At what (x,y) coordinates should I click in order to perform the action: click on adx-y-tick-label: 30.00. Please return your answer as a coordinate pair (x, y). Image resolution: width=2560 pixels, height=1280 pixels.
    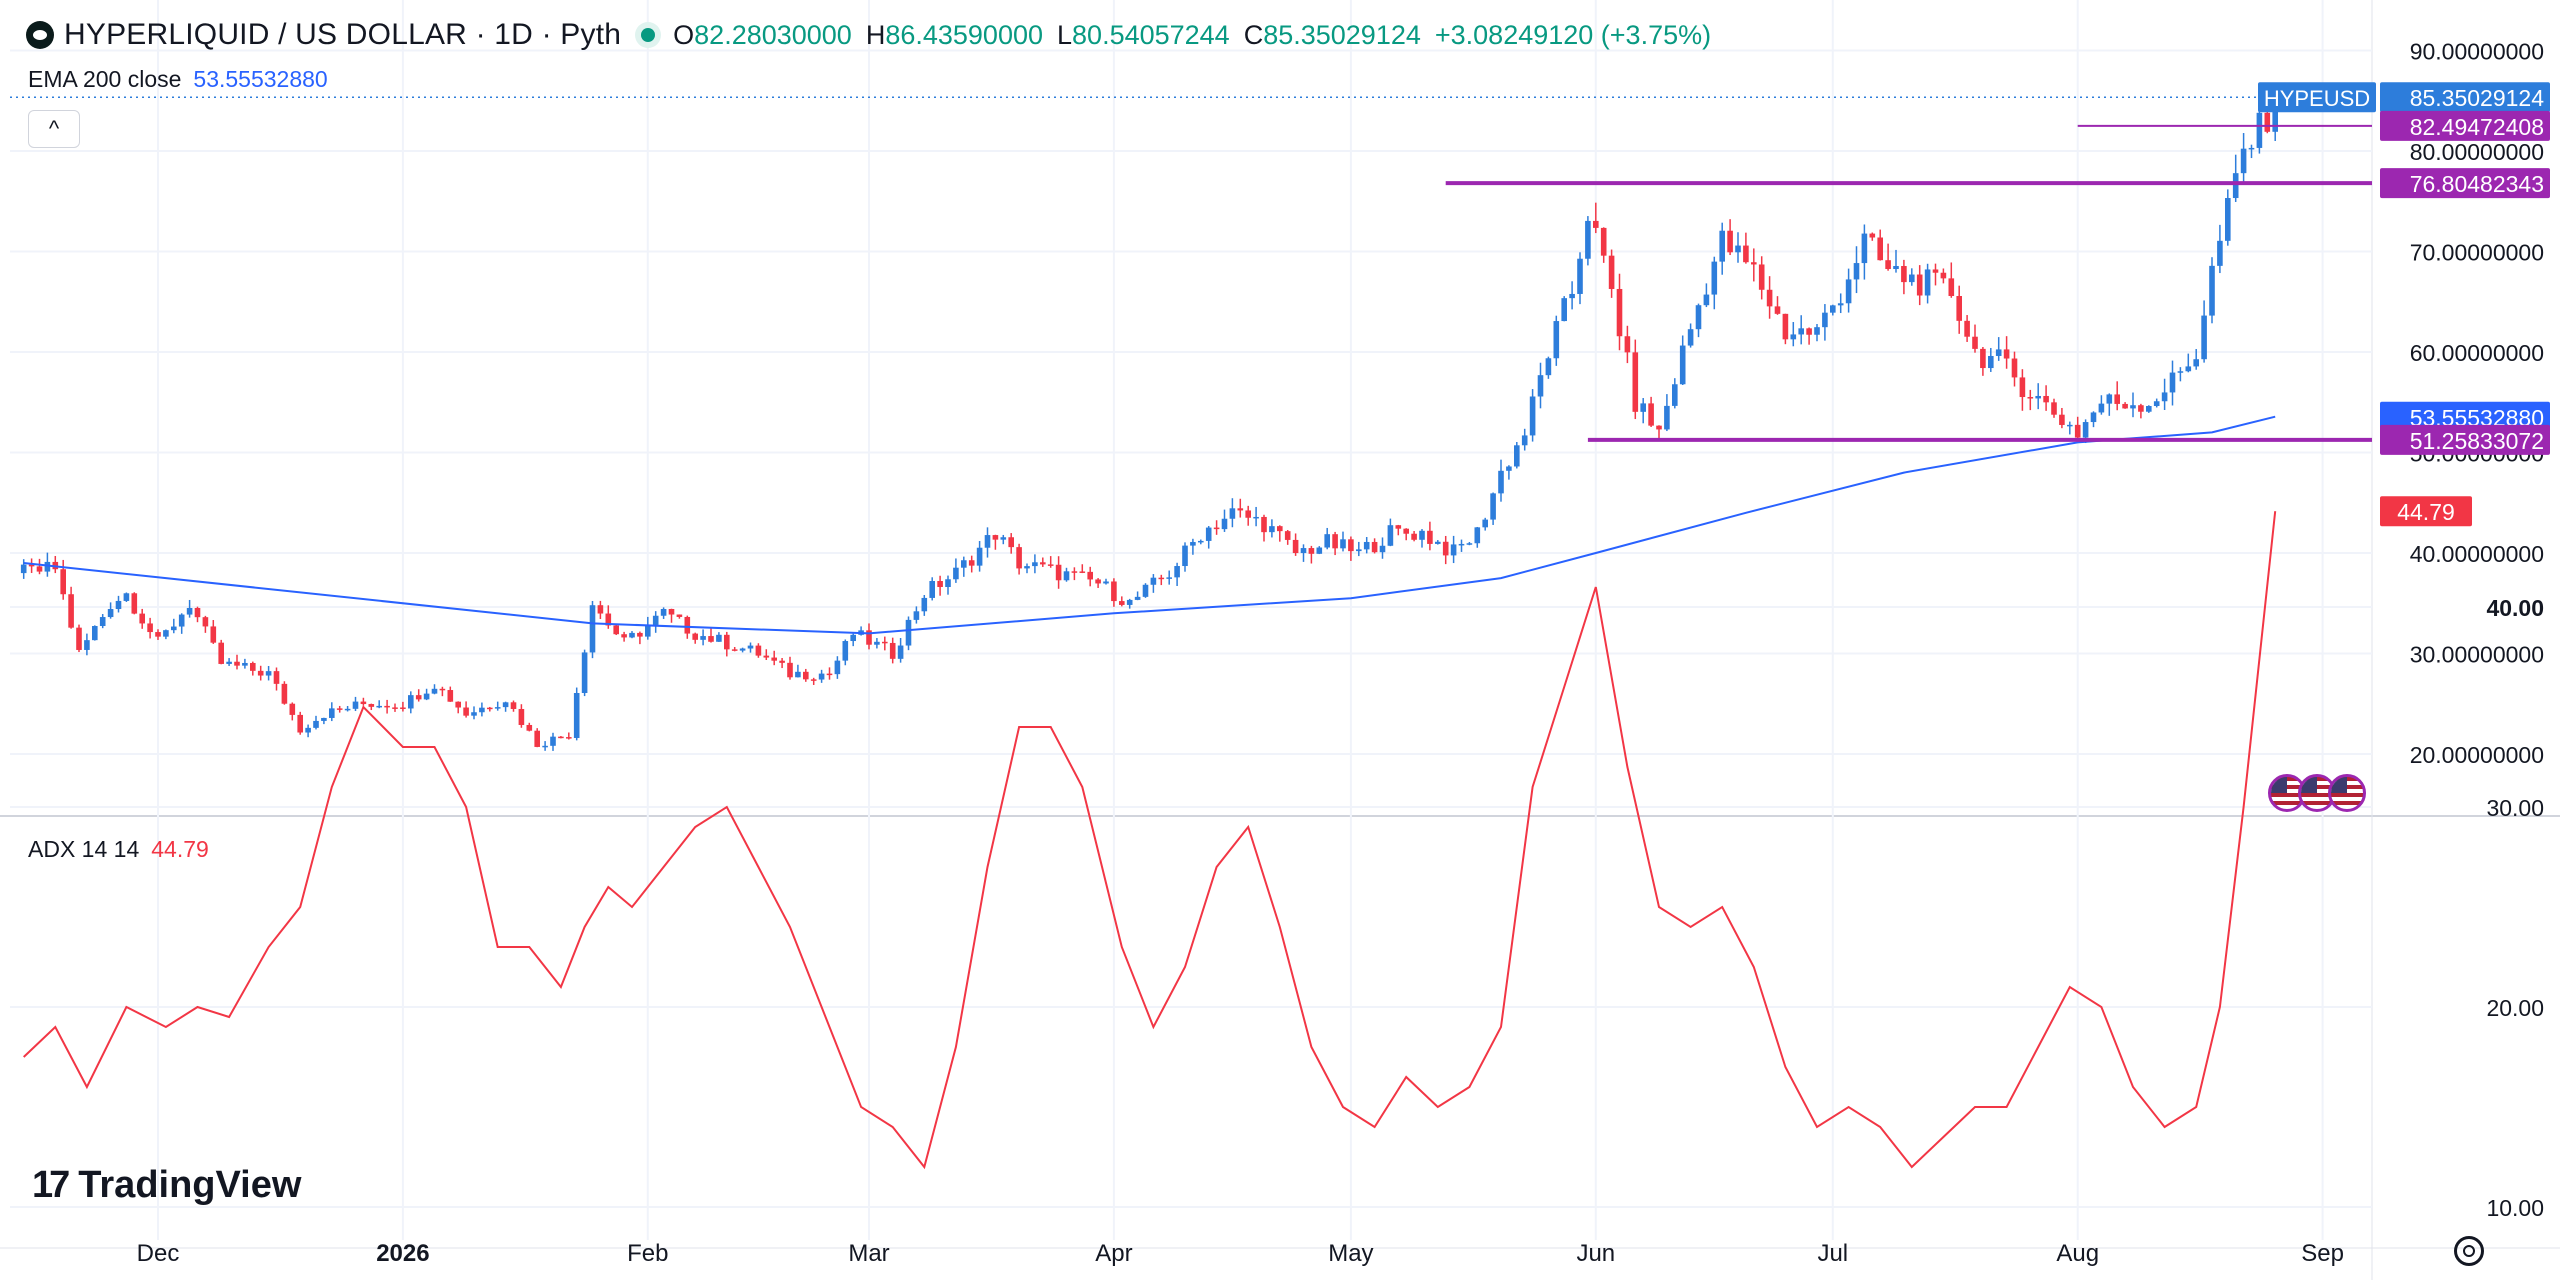
    Looking at the image, I should click on (2515, 808).